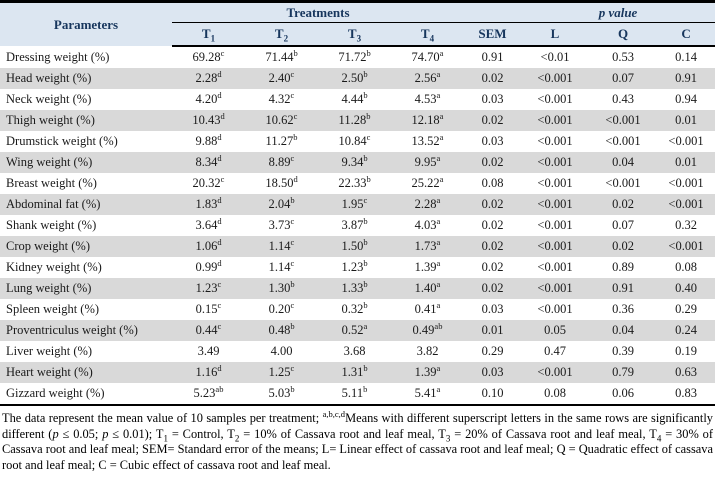  What do you see at coordinates (281, 328) in the screenshot?
I see `t2-value: 0.48b` at bounding box center [281, 328].